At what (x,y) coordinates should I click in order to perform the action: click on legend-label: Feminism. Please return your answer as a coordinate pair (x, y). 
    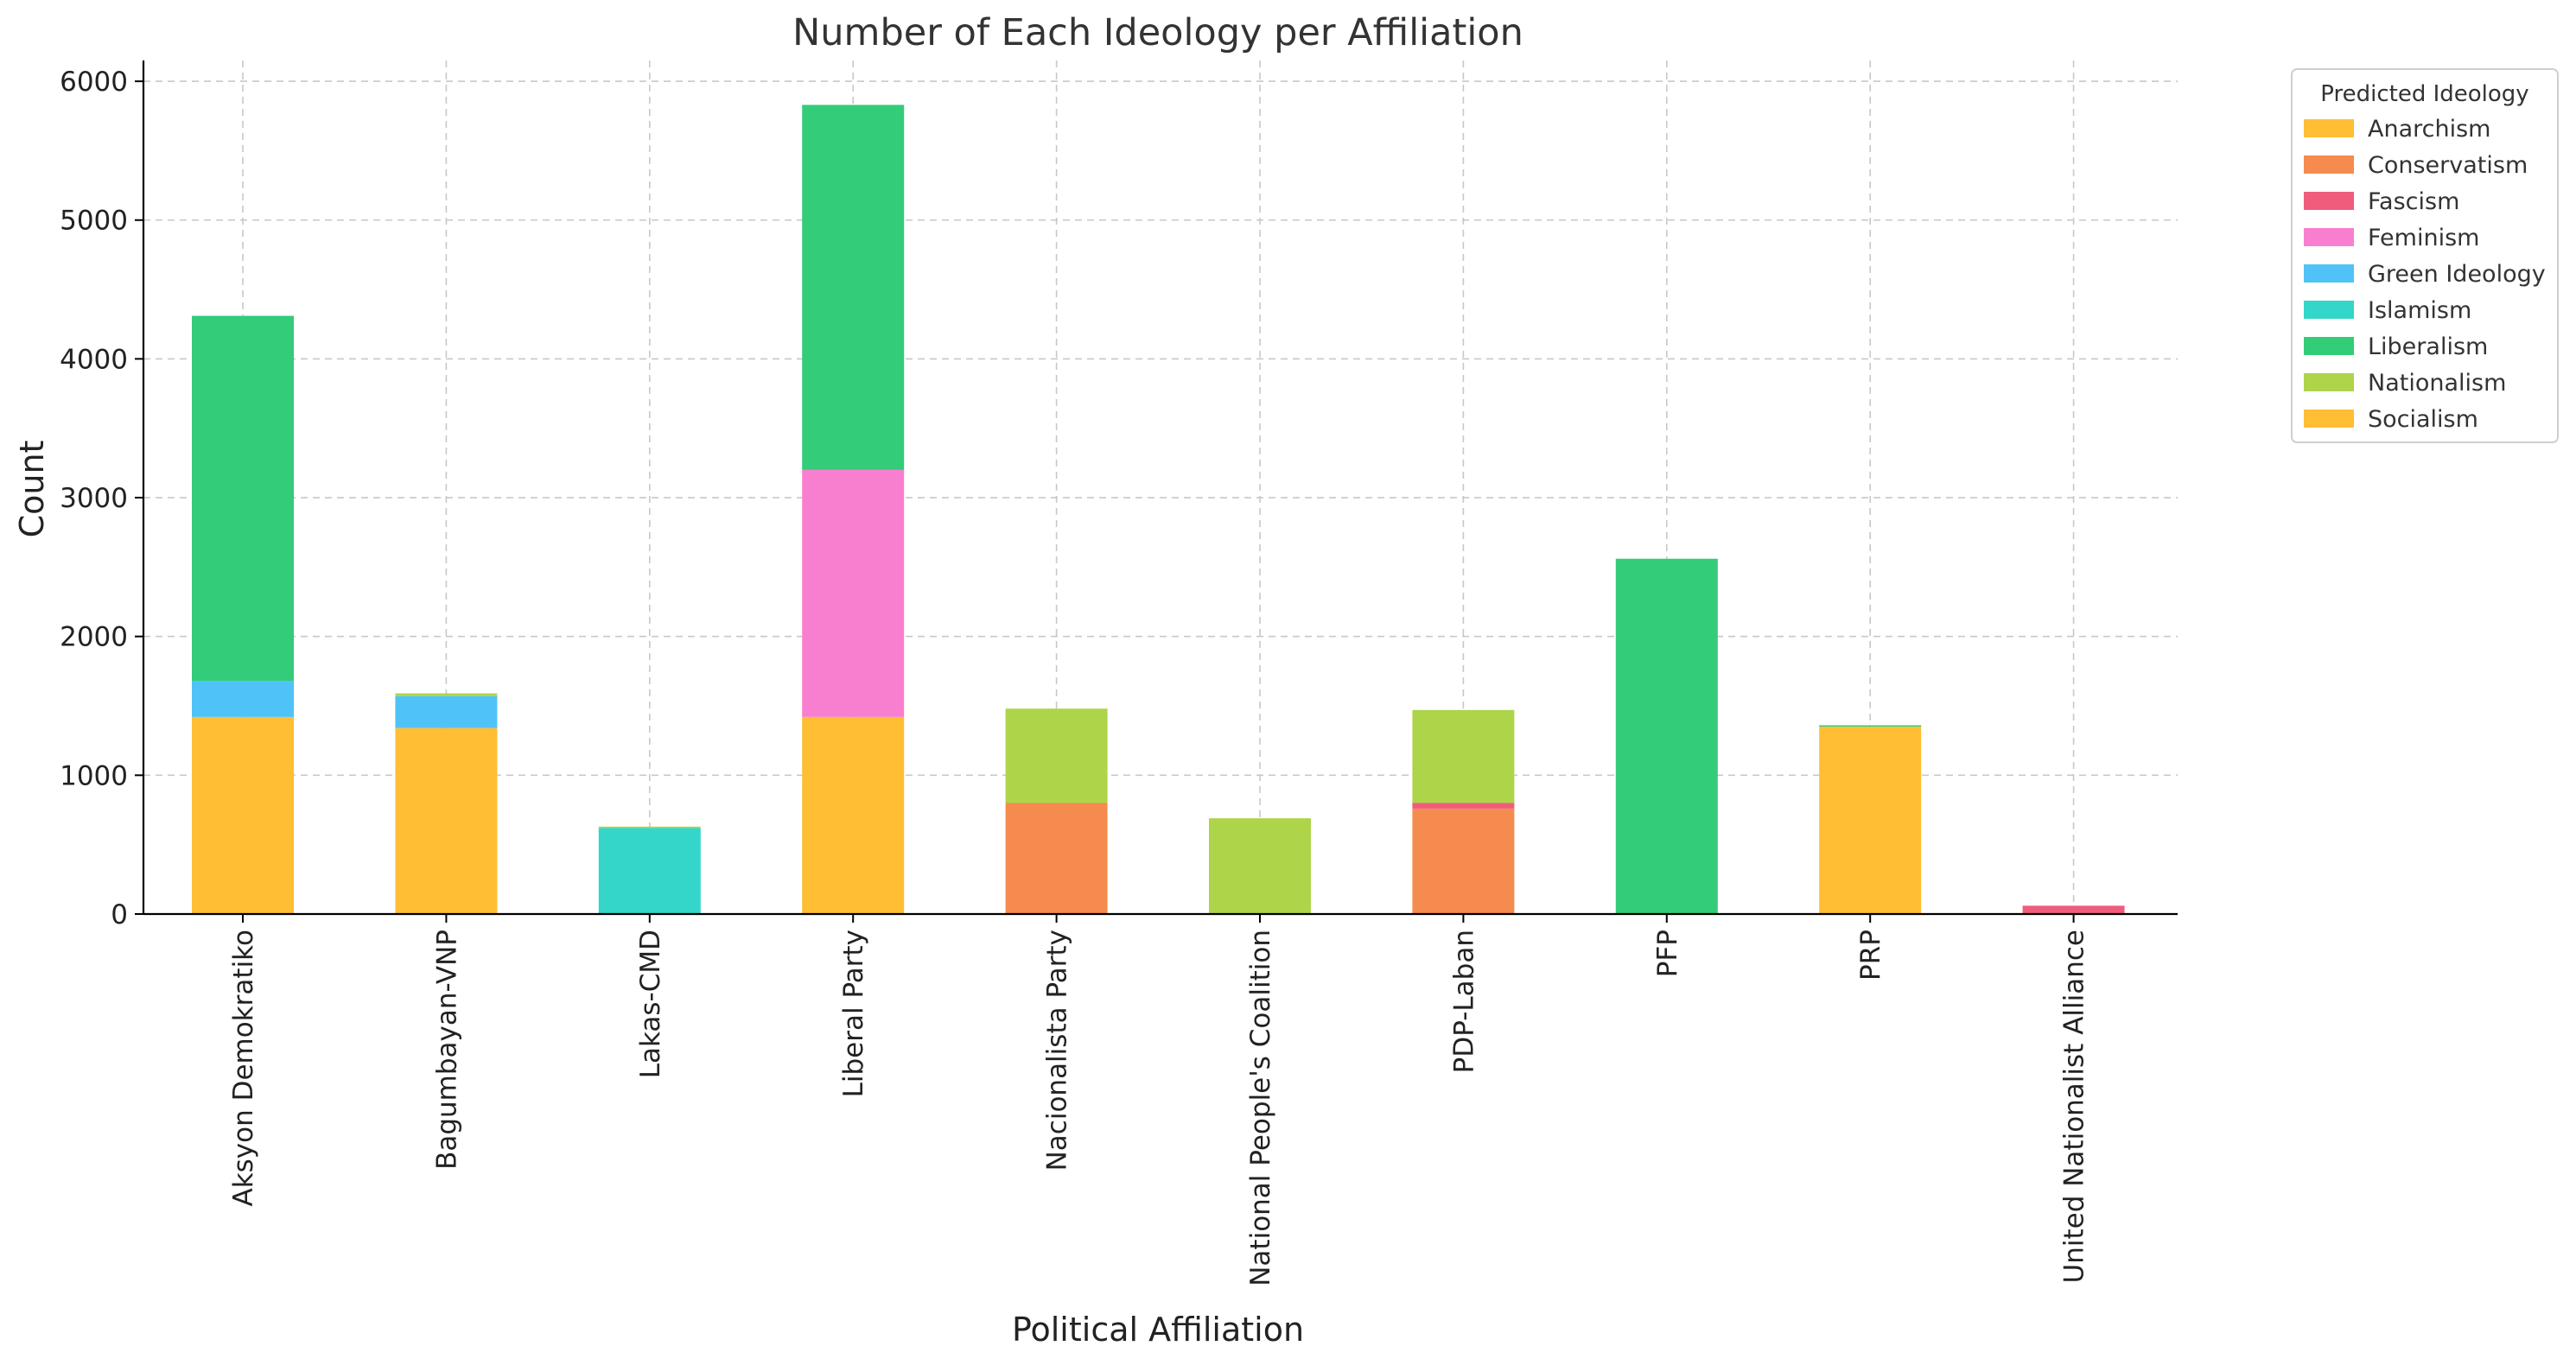
    Looking at the image, I should click on (2423, 238).